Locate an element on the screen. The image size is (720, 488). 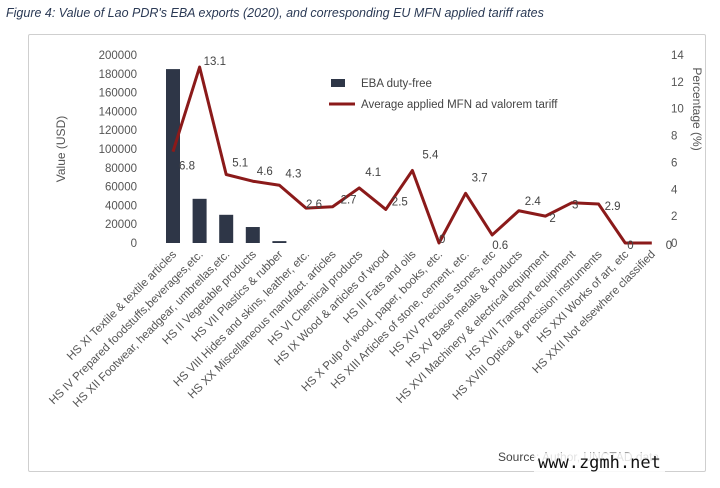
data-label: 13.1 is located at coordinates (215, 62).